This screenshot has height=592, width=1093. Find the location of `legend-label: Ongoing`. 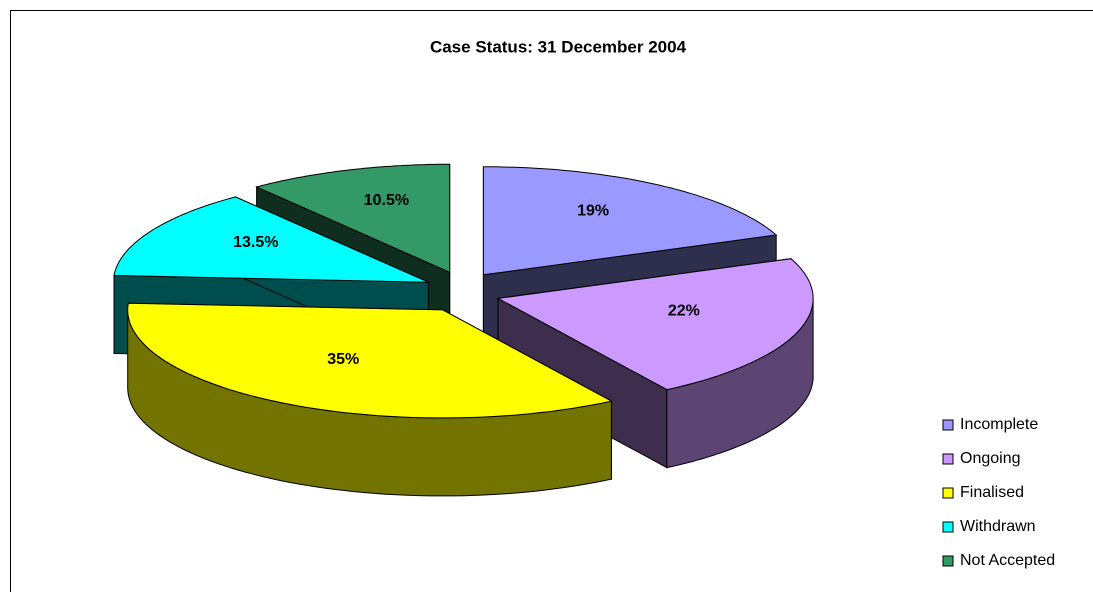

legend-label: Ongoing is located at coordinates (990, 458).